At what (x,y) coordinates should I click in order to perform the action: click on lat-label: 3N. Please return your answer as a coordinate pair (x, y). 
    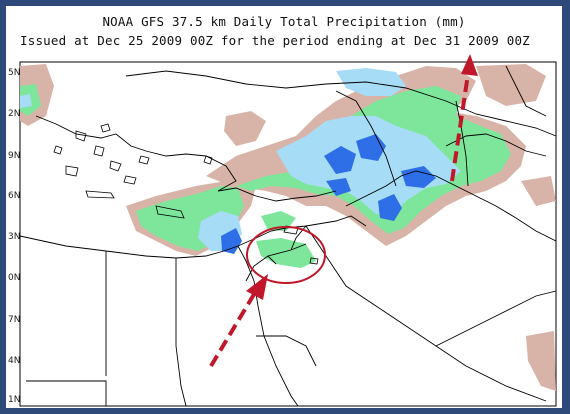
    Looking at the image, I should click on (14, 237).